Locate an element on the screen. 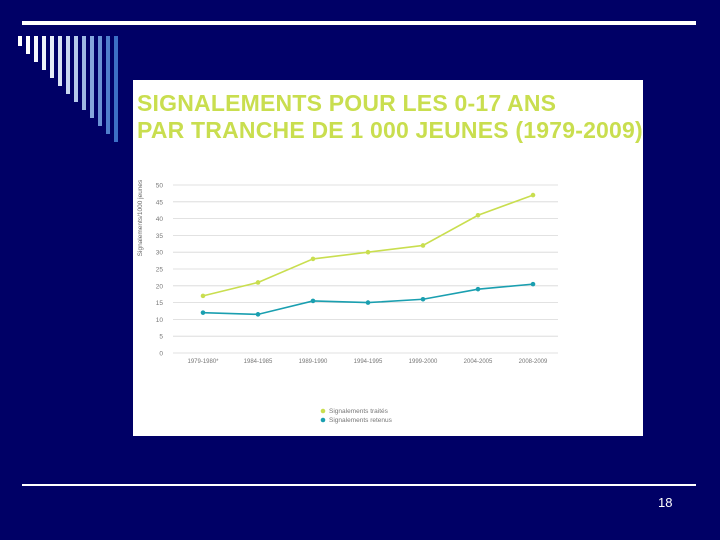  y-tick-label: 50 is located at coordinates (160, 186).